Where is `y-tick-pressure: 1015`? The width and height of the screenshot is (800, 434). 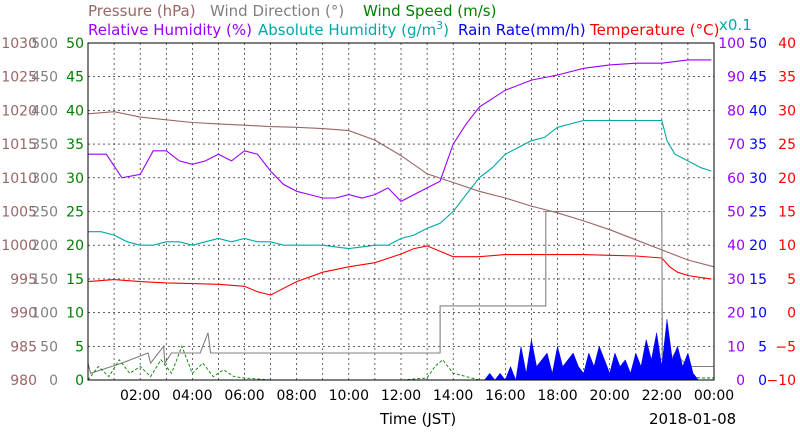 y-tick-pressure: 1015 is located at coordinates (19, 145).